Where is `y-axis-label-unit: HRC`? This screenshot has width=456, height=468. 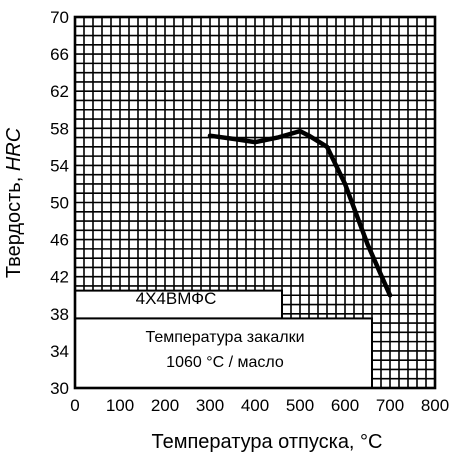
y-axis-label-unit: HRC is located at coordinates (14, 149).